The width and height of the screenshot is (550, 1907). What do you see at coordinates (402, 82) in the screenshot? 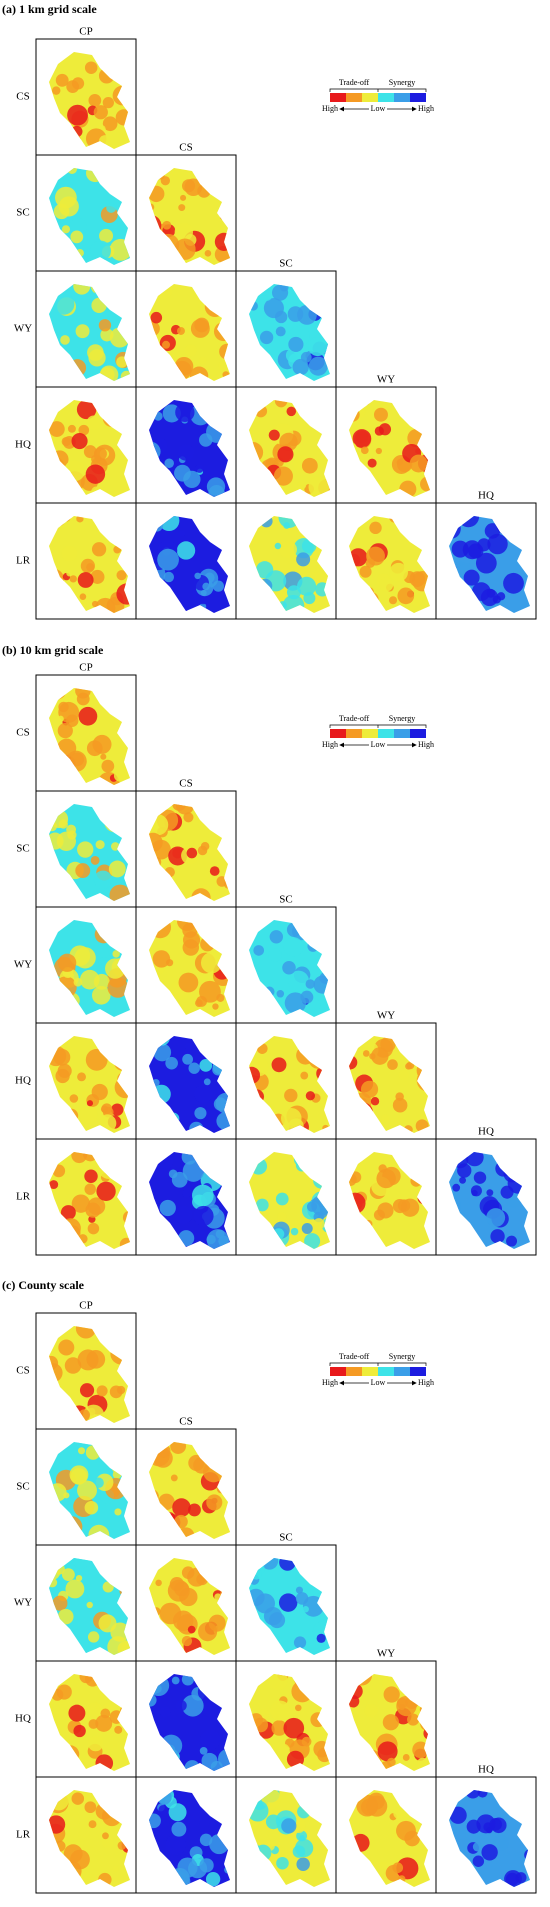
I see `legend-synergy: Synergy` at bounding box center [402, 82].